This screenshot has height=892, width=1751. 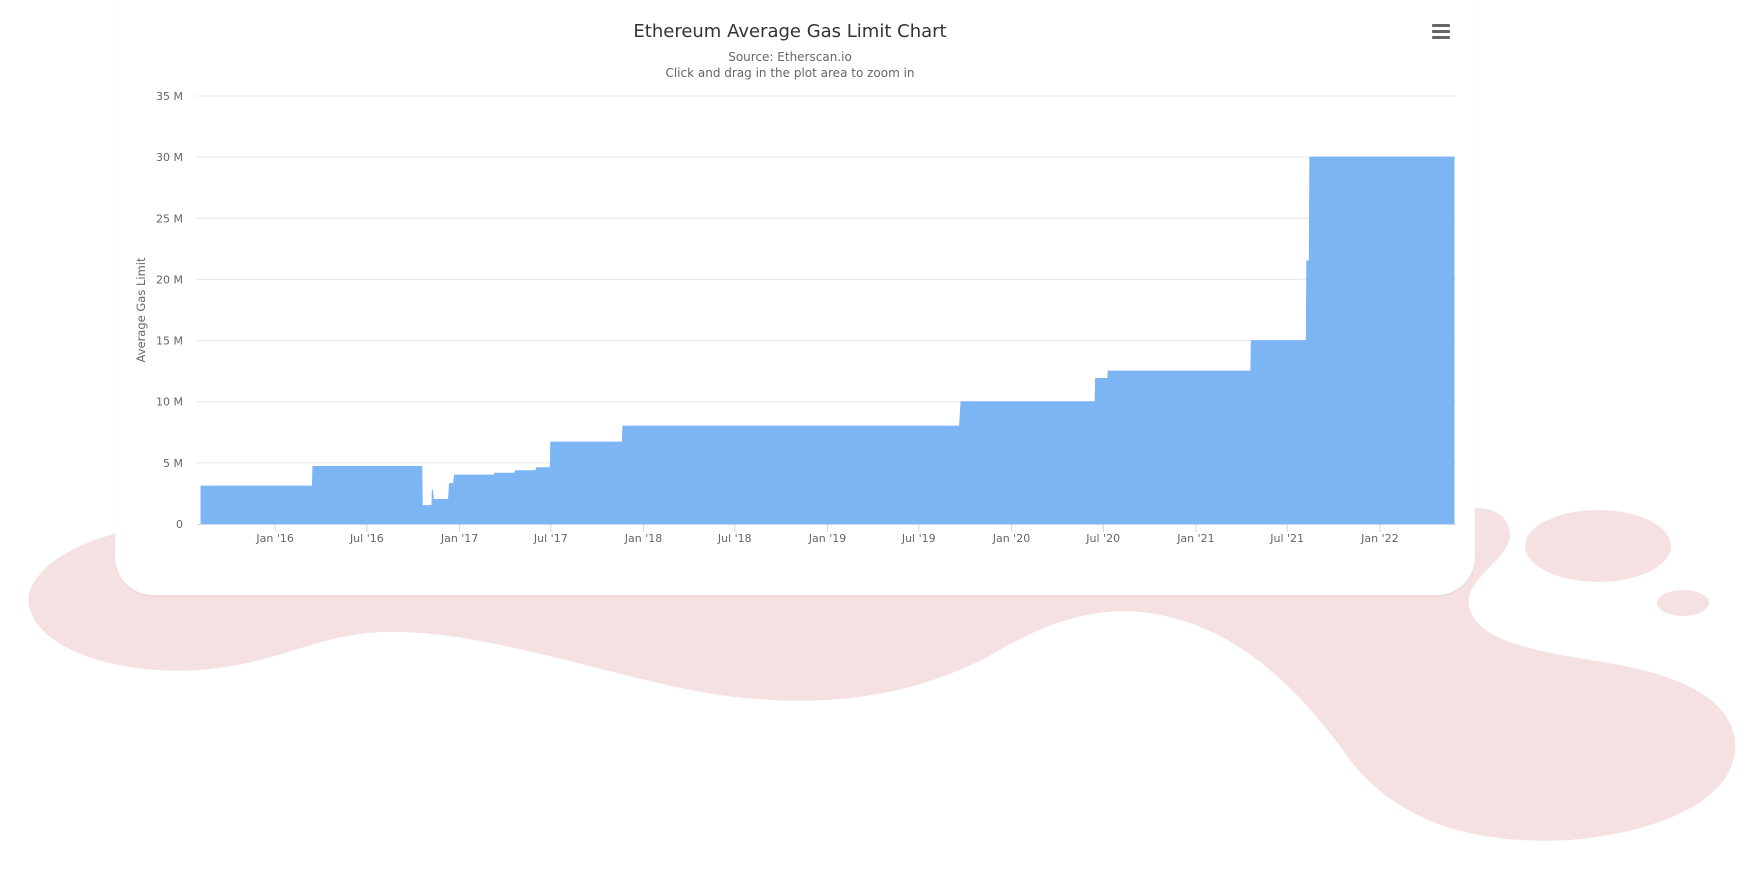 I want to click on x-tick-label: Jul '21, so click(x=1286, y=538).